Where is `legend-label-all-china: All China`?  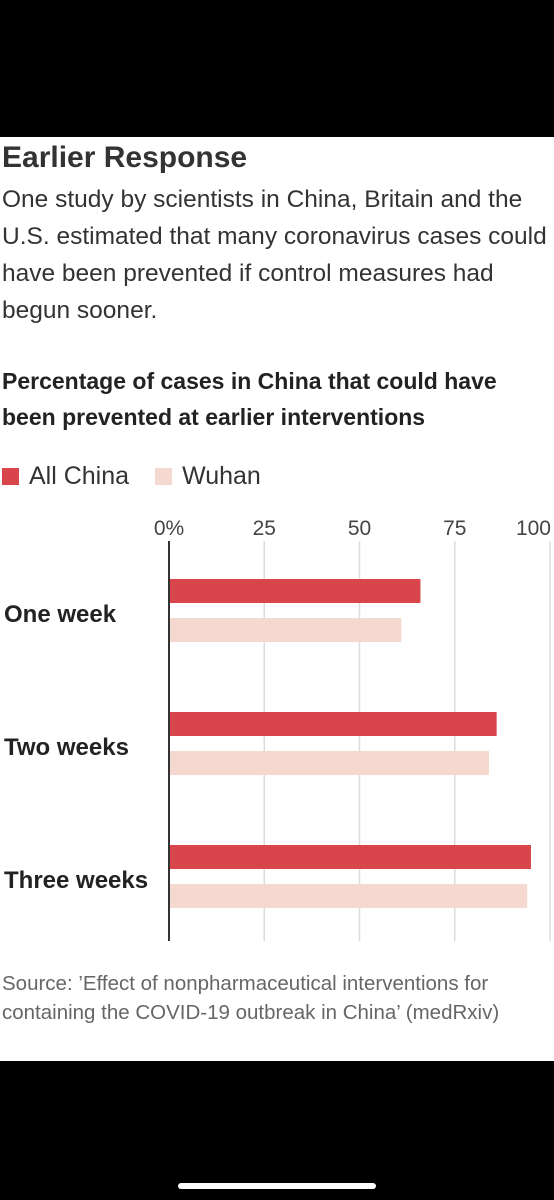 legend-label-all-china: All China is located at coordinates (79, 475).